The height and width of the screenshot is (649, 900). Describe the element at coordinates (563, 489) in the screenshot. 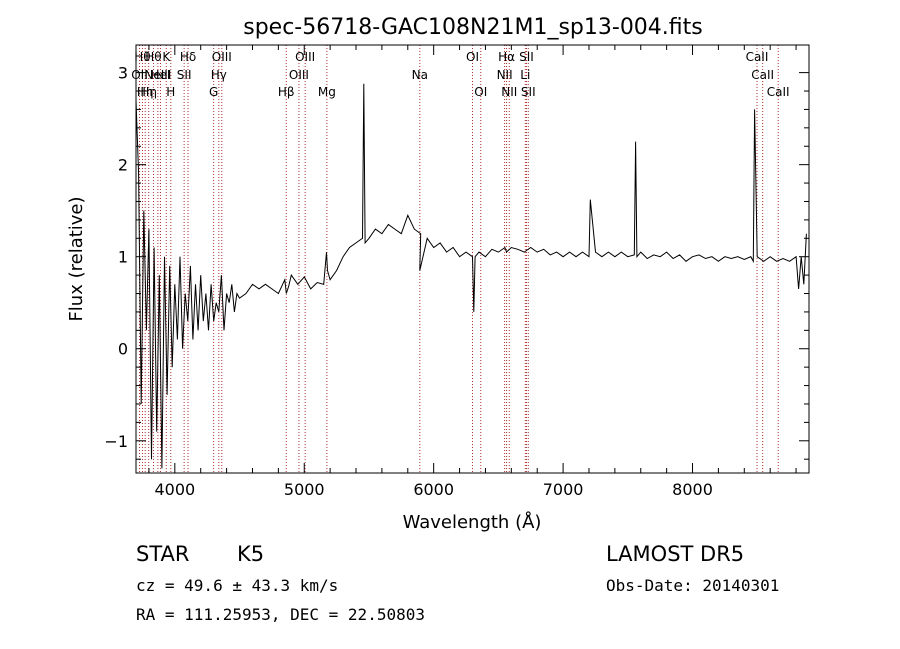

I see `x-tick-label-3: 7000` at that location.